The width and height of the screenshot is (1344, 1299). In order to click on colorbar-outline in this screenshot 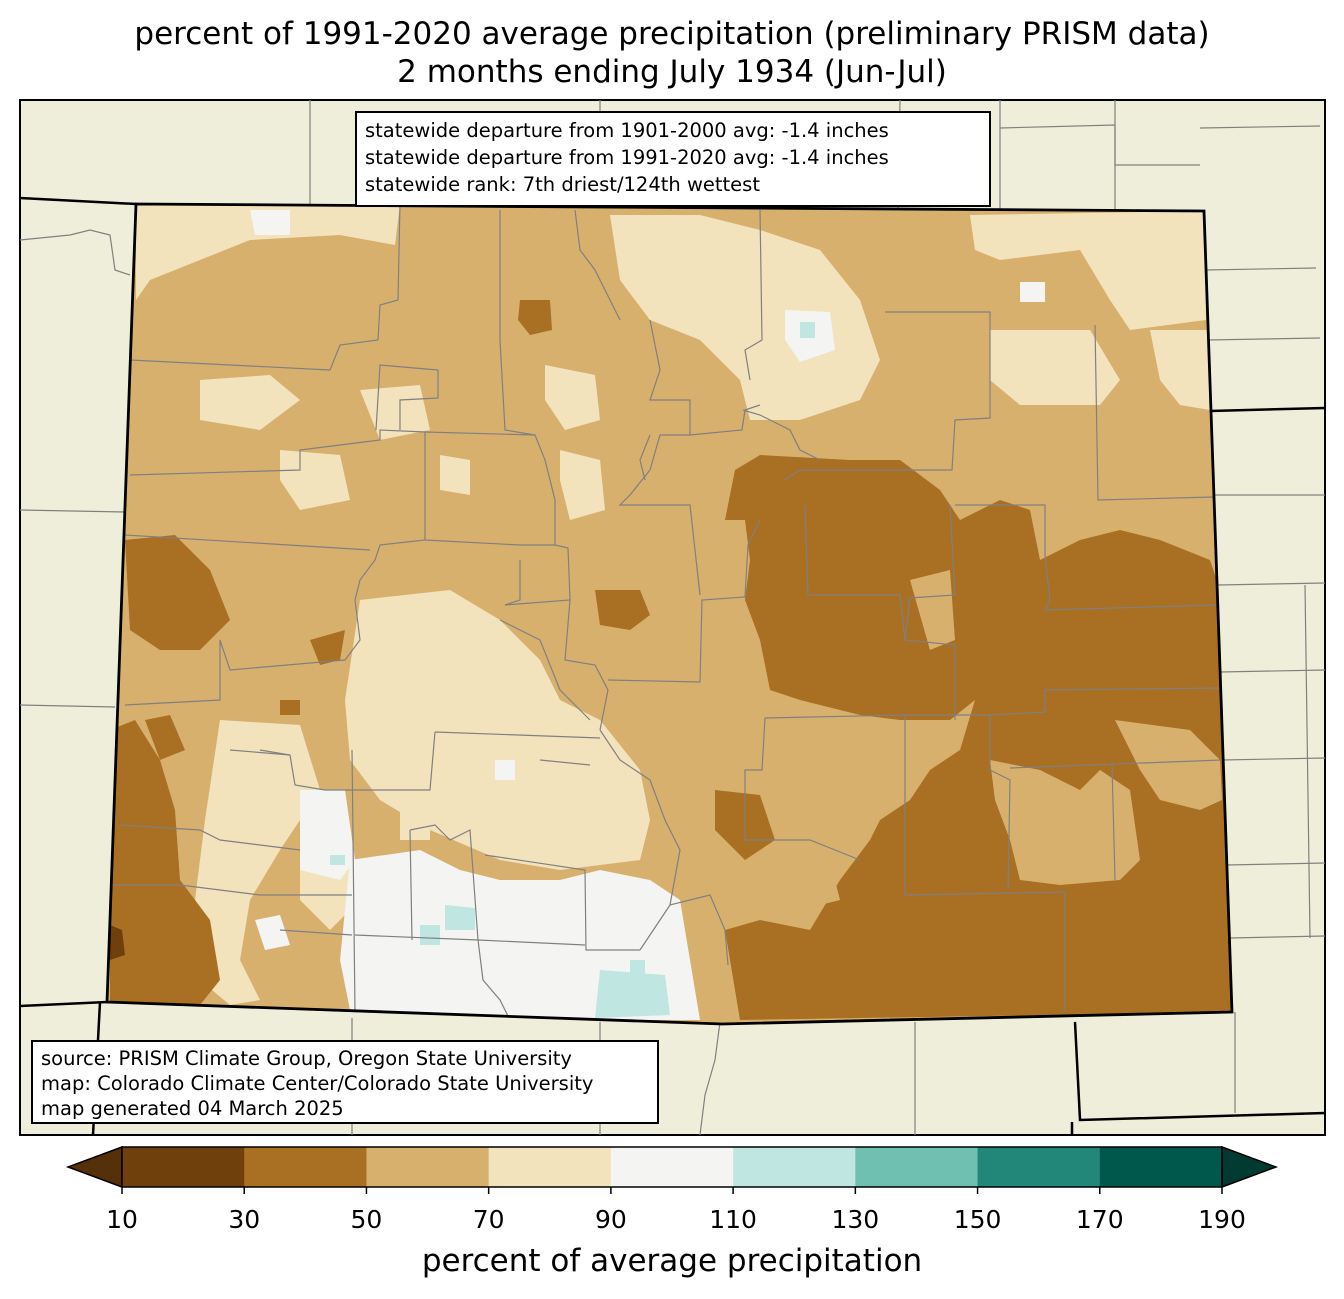, I will do `click(672, 1167)`.